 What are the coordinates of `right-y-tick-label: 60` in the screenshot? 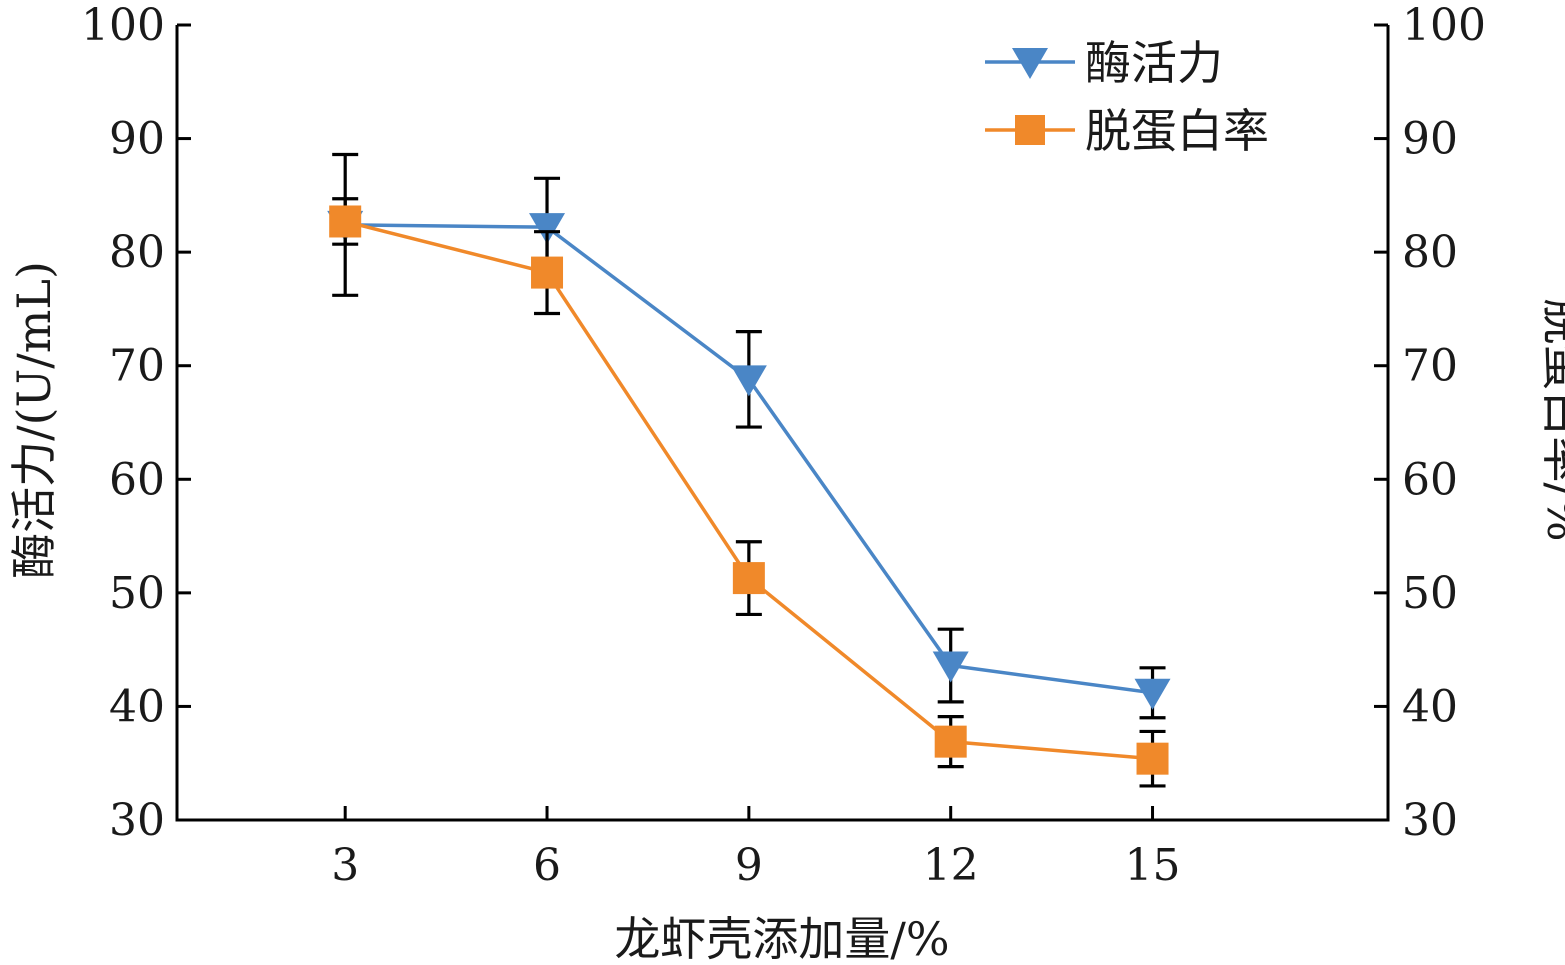 It's located at (1430, 479).